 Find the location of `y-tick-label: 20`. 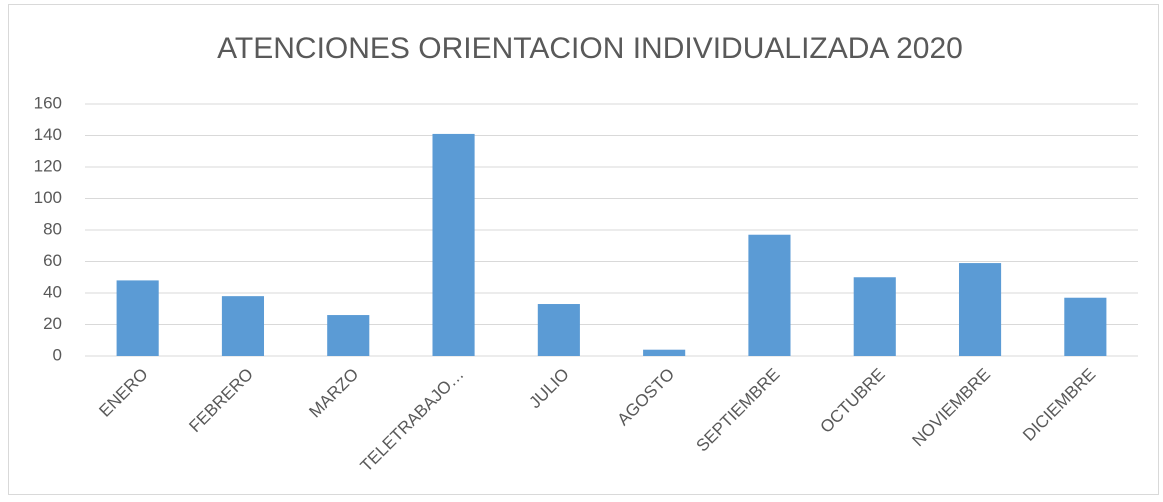

y-tick-label: 20 is located at coordinates (52, 323).